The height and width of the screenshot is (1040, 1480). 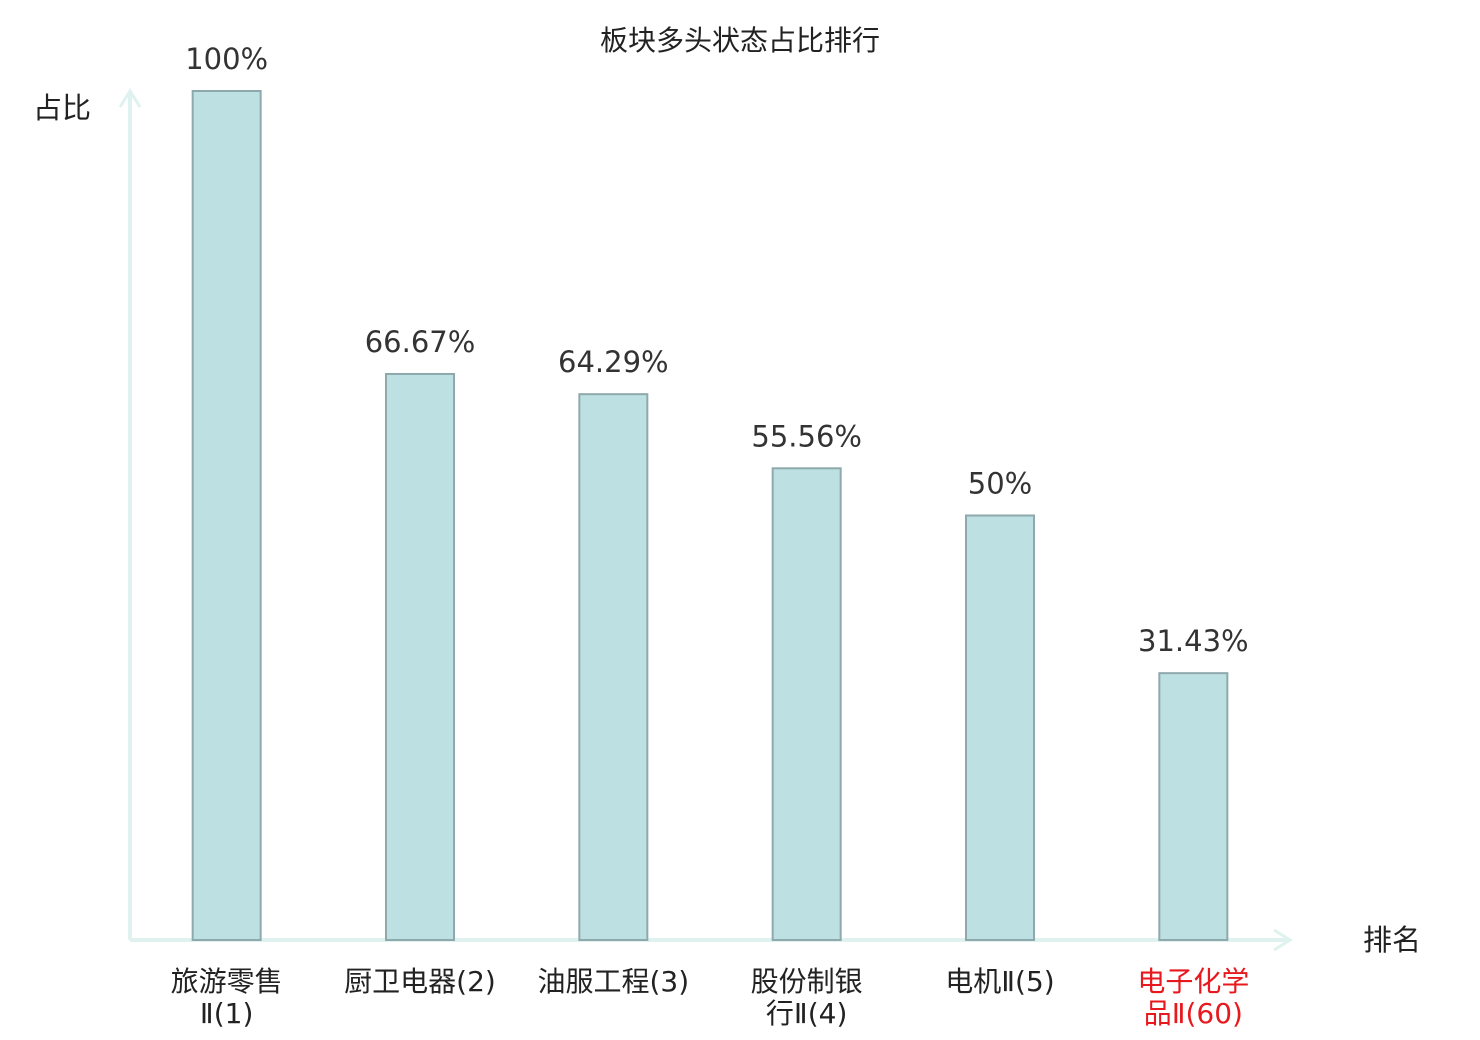 What do you see at coordinates (1193, 997) in the screenshot?
I see `x-tick-label: 电子化学 品Ⅱ(60)` at bounding box center [1193, 997].